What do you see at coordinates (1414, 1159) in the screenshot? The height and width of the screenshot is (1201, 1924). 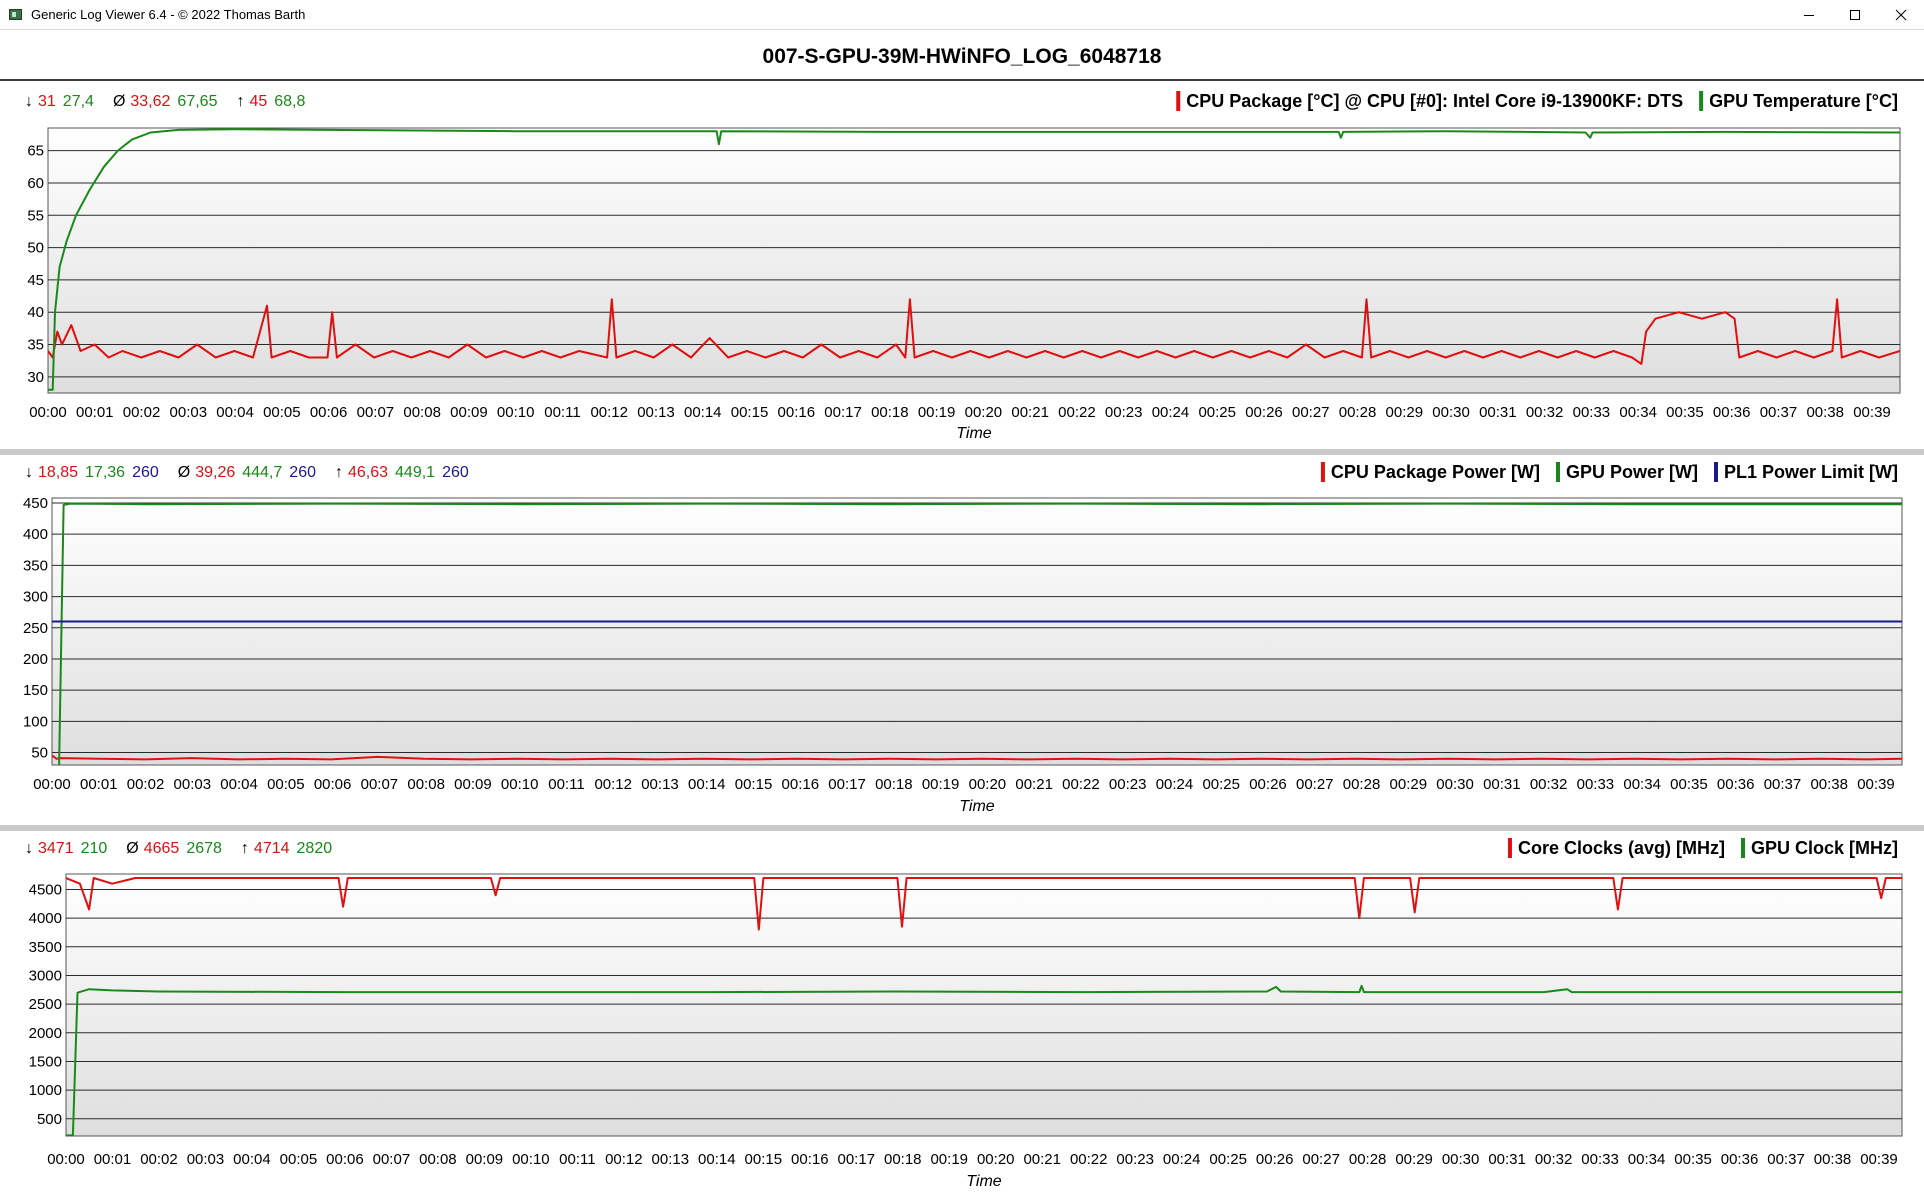 I see `x-tick-label: 00:29` at bounding box center [1414, 1159].